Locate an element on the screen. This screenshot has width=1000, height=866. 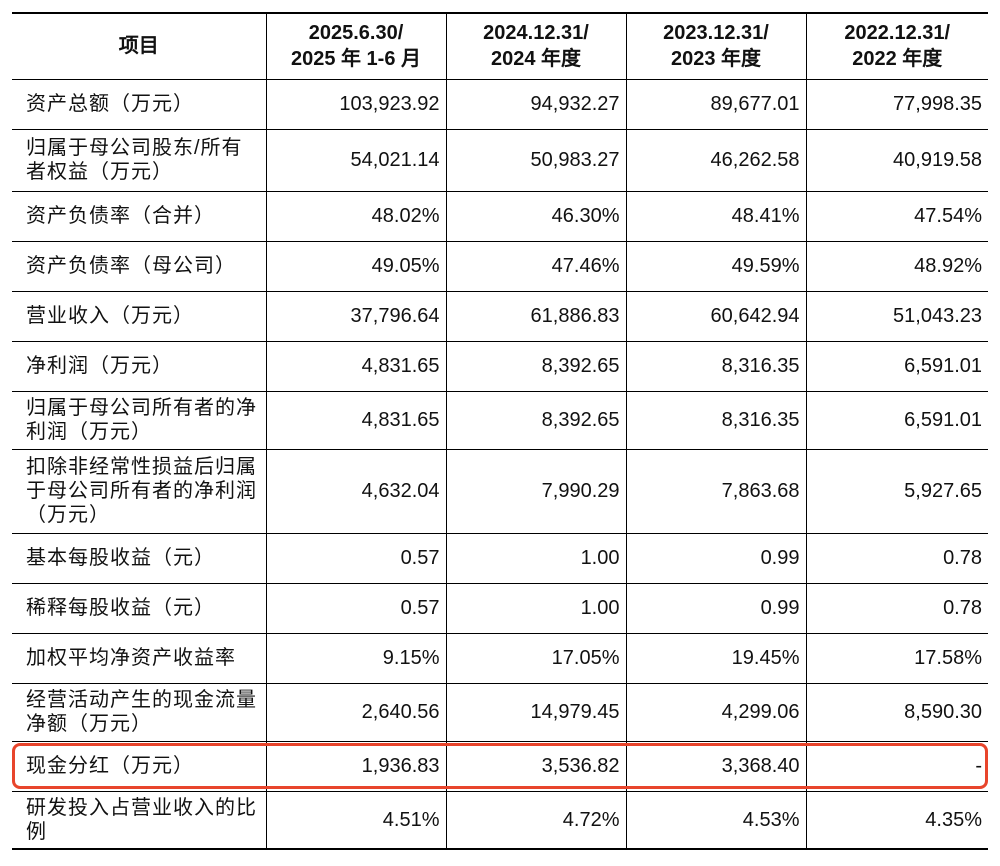
header-item: 项目 is located at coordinates (139, 46).